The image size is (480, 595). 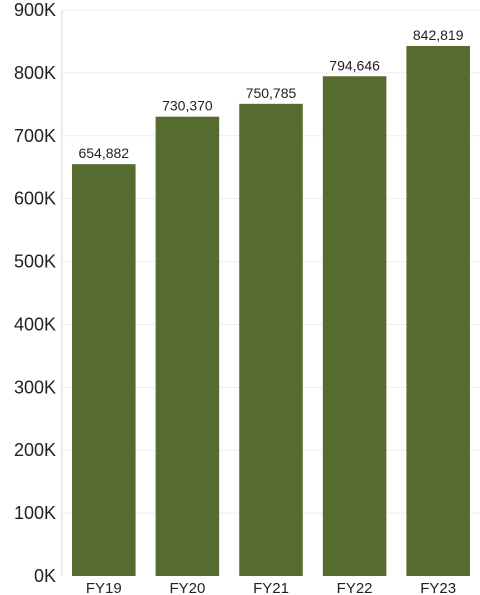 I want to click on x-tick-label: FY23, so click(x=438, y=587).